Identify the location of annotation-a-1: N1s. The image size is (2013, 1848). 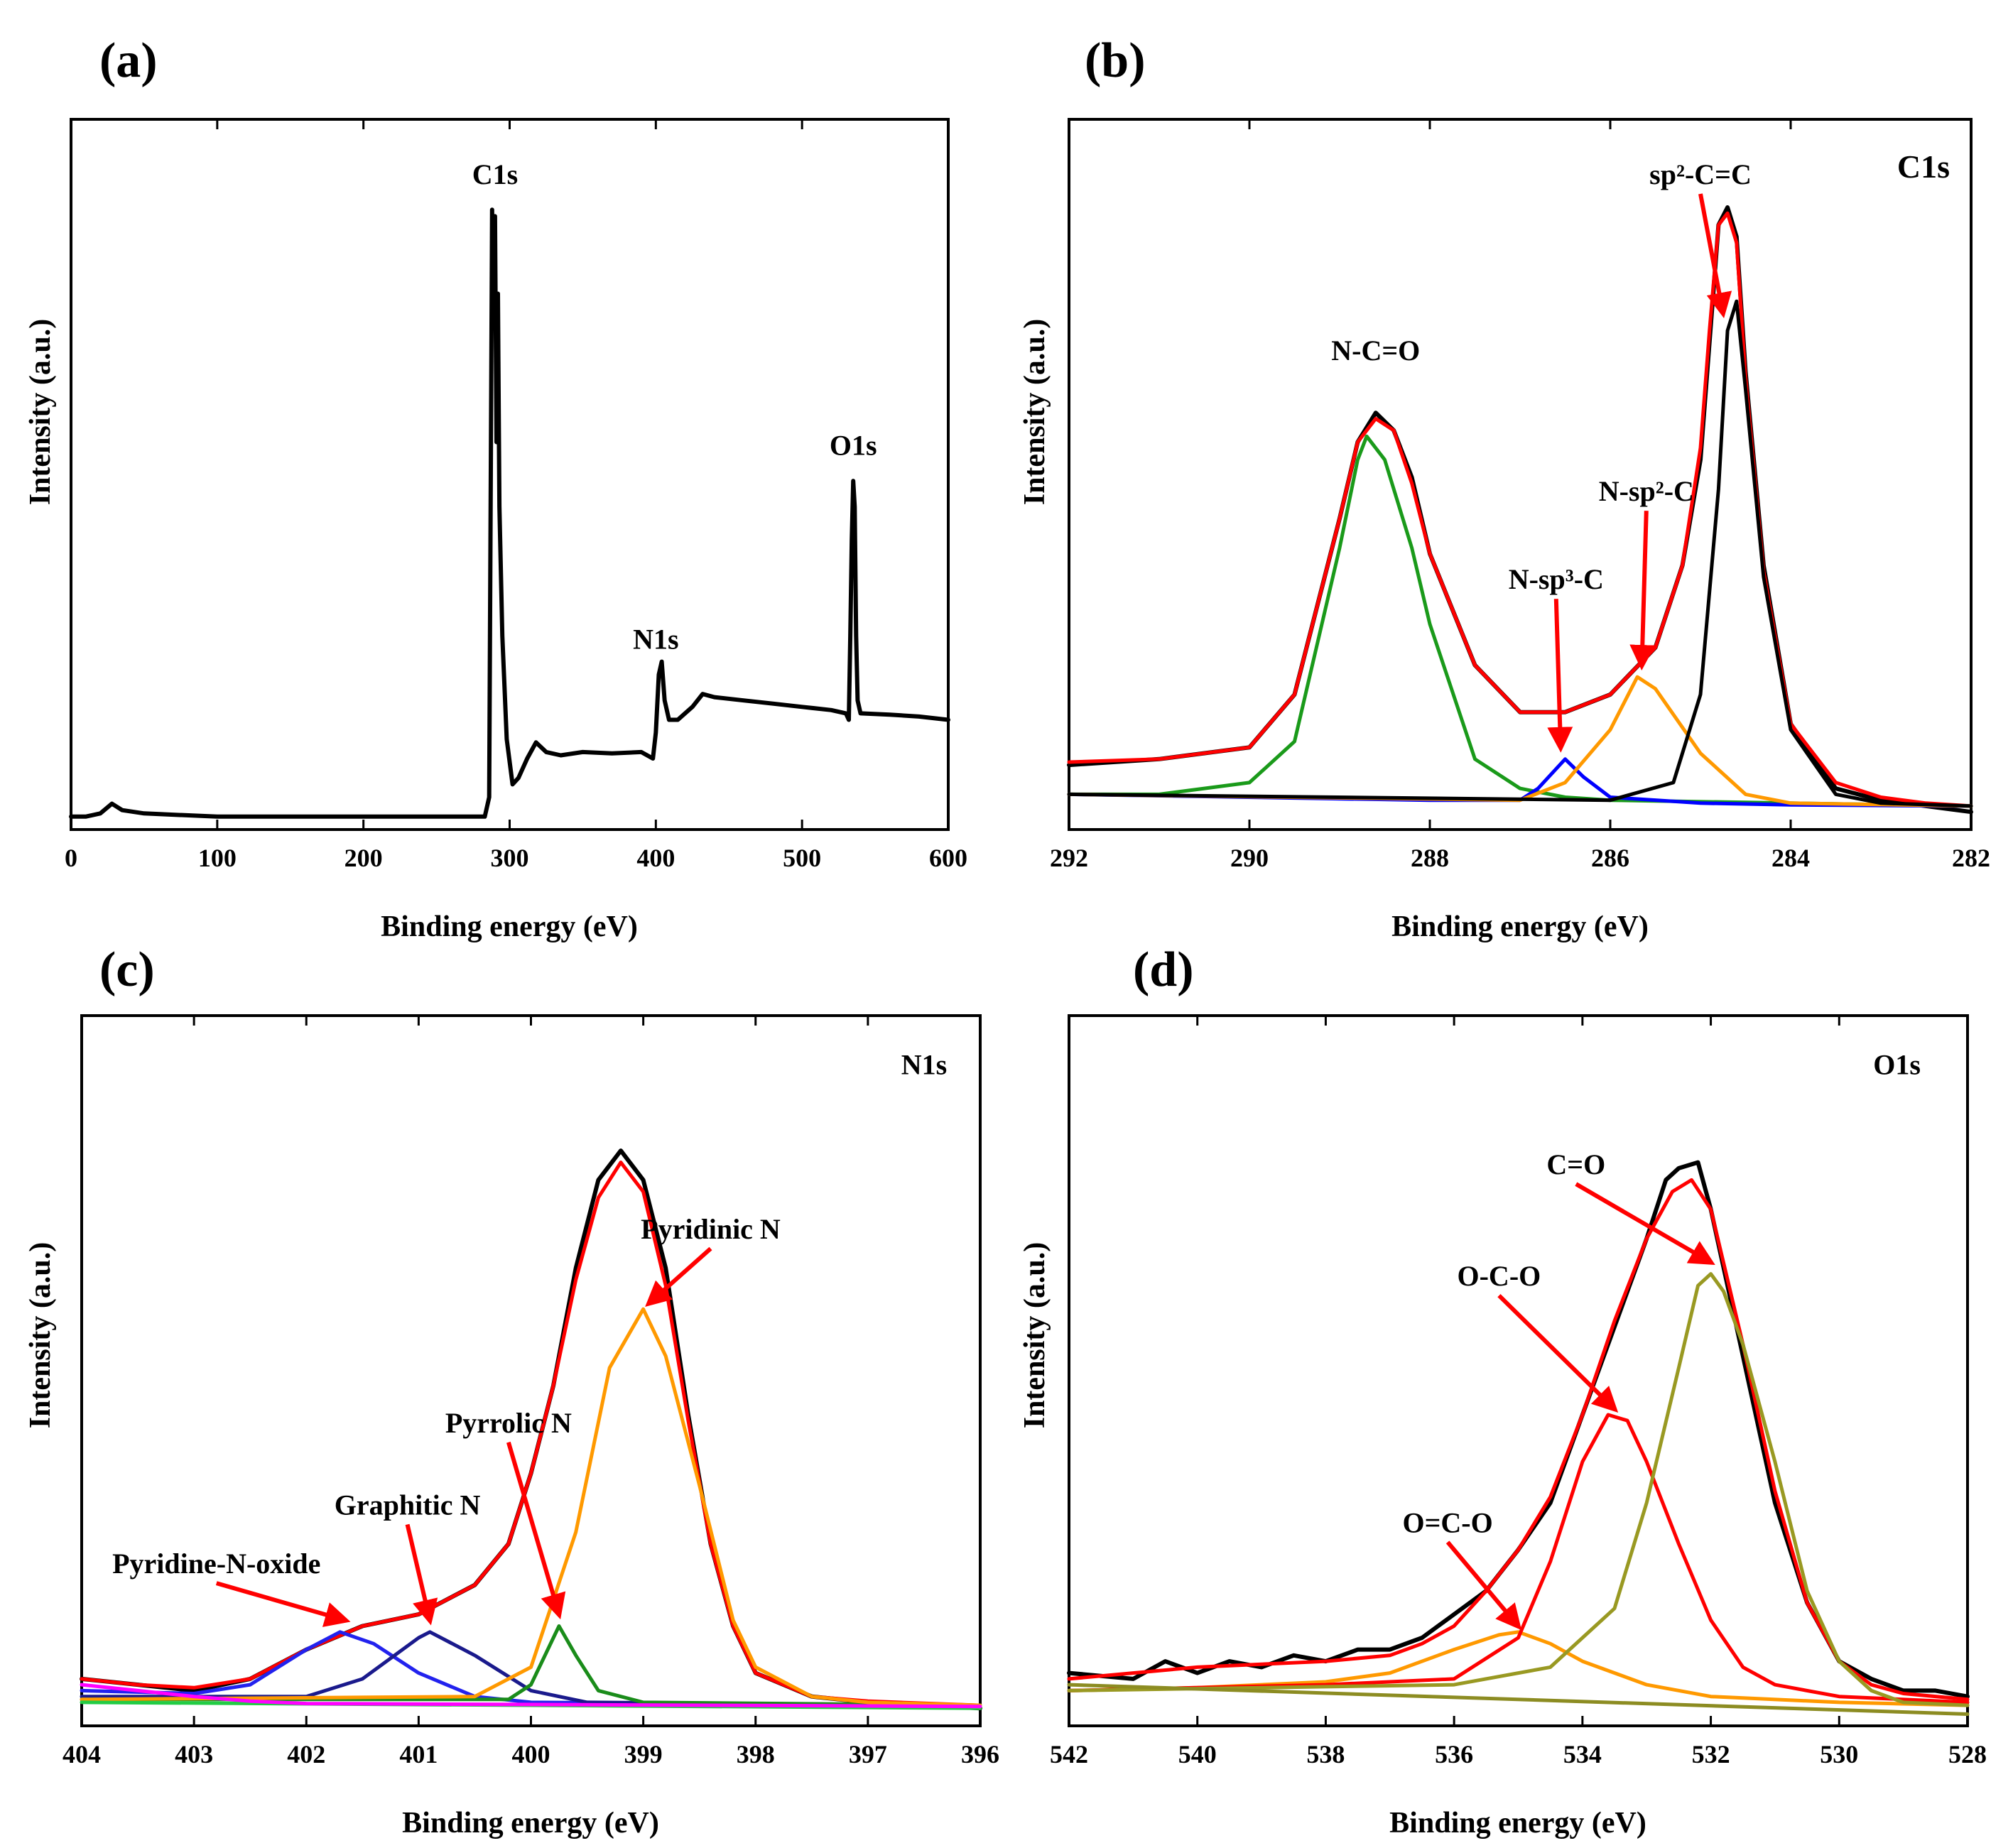
(655, 639).